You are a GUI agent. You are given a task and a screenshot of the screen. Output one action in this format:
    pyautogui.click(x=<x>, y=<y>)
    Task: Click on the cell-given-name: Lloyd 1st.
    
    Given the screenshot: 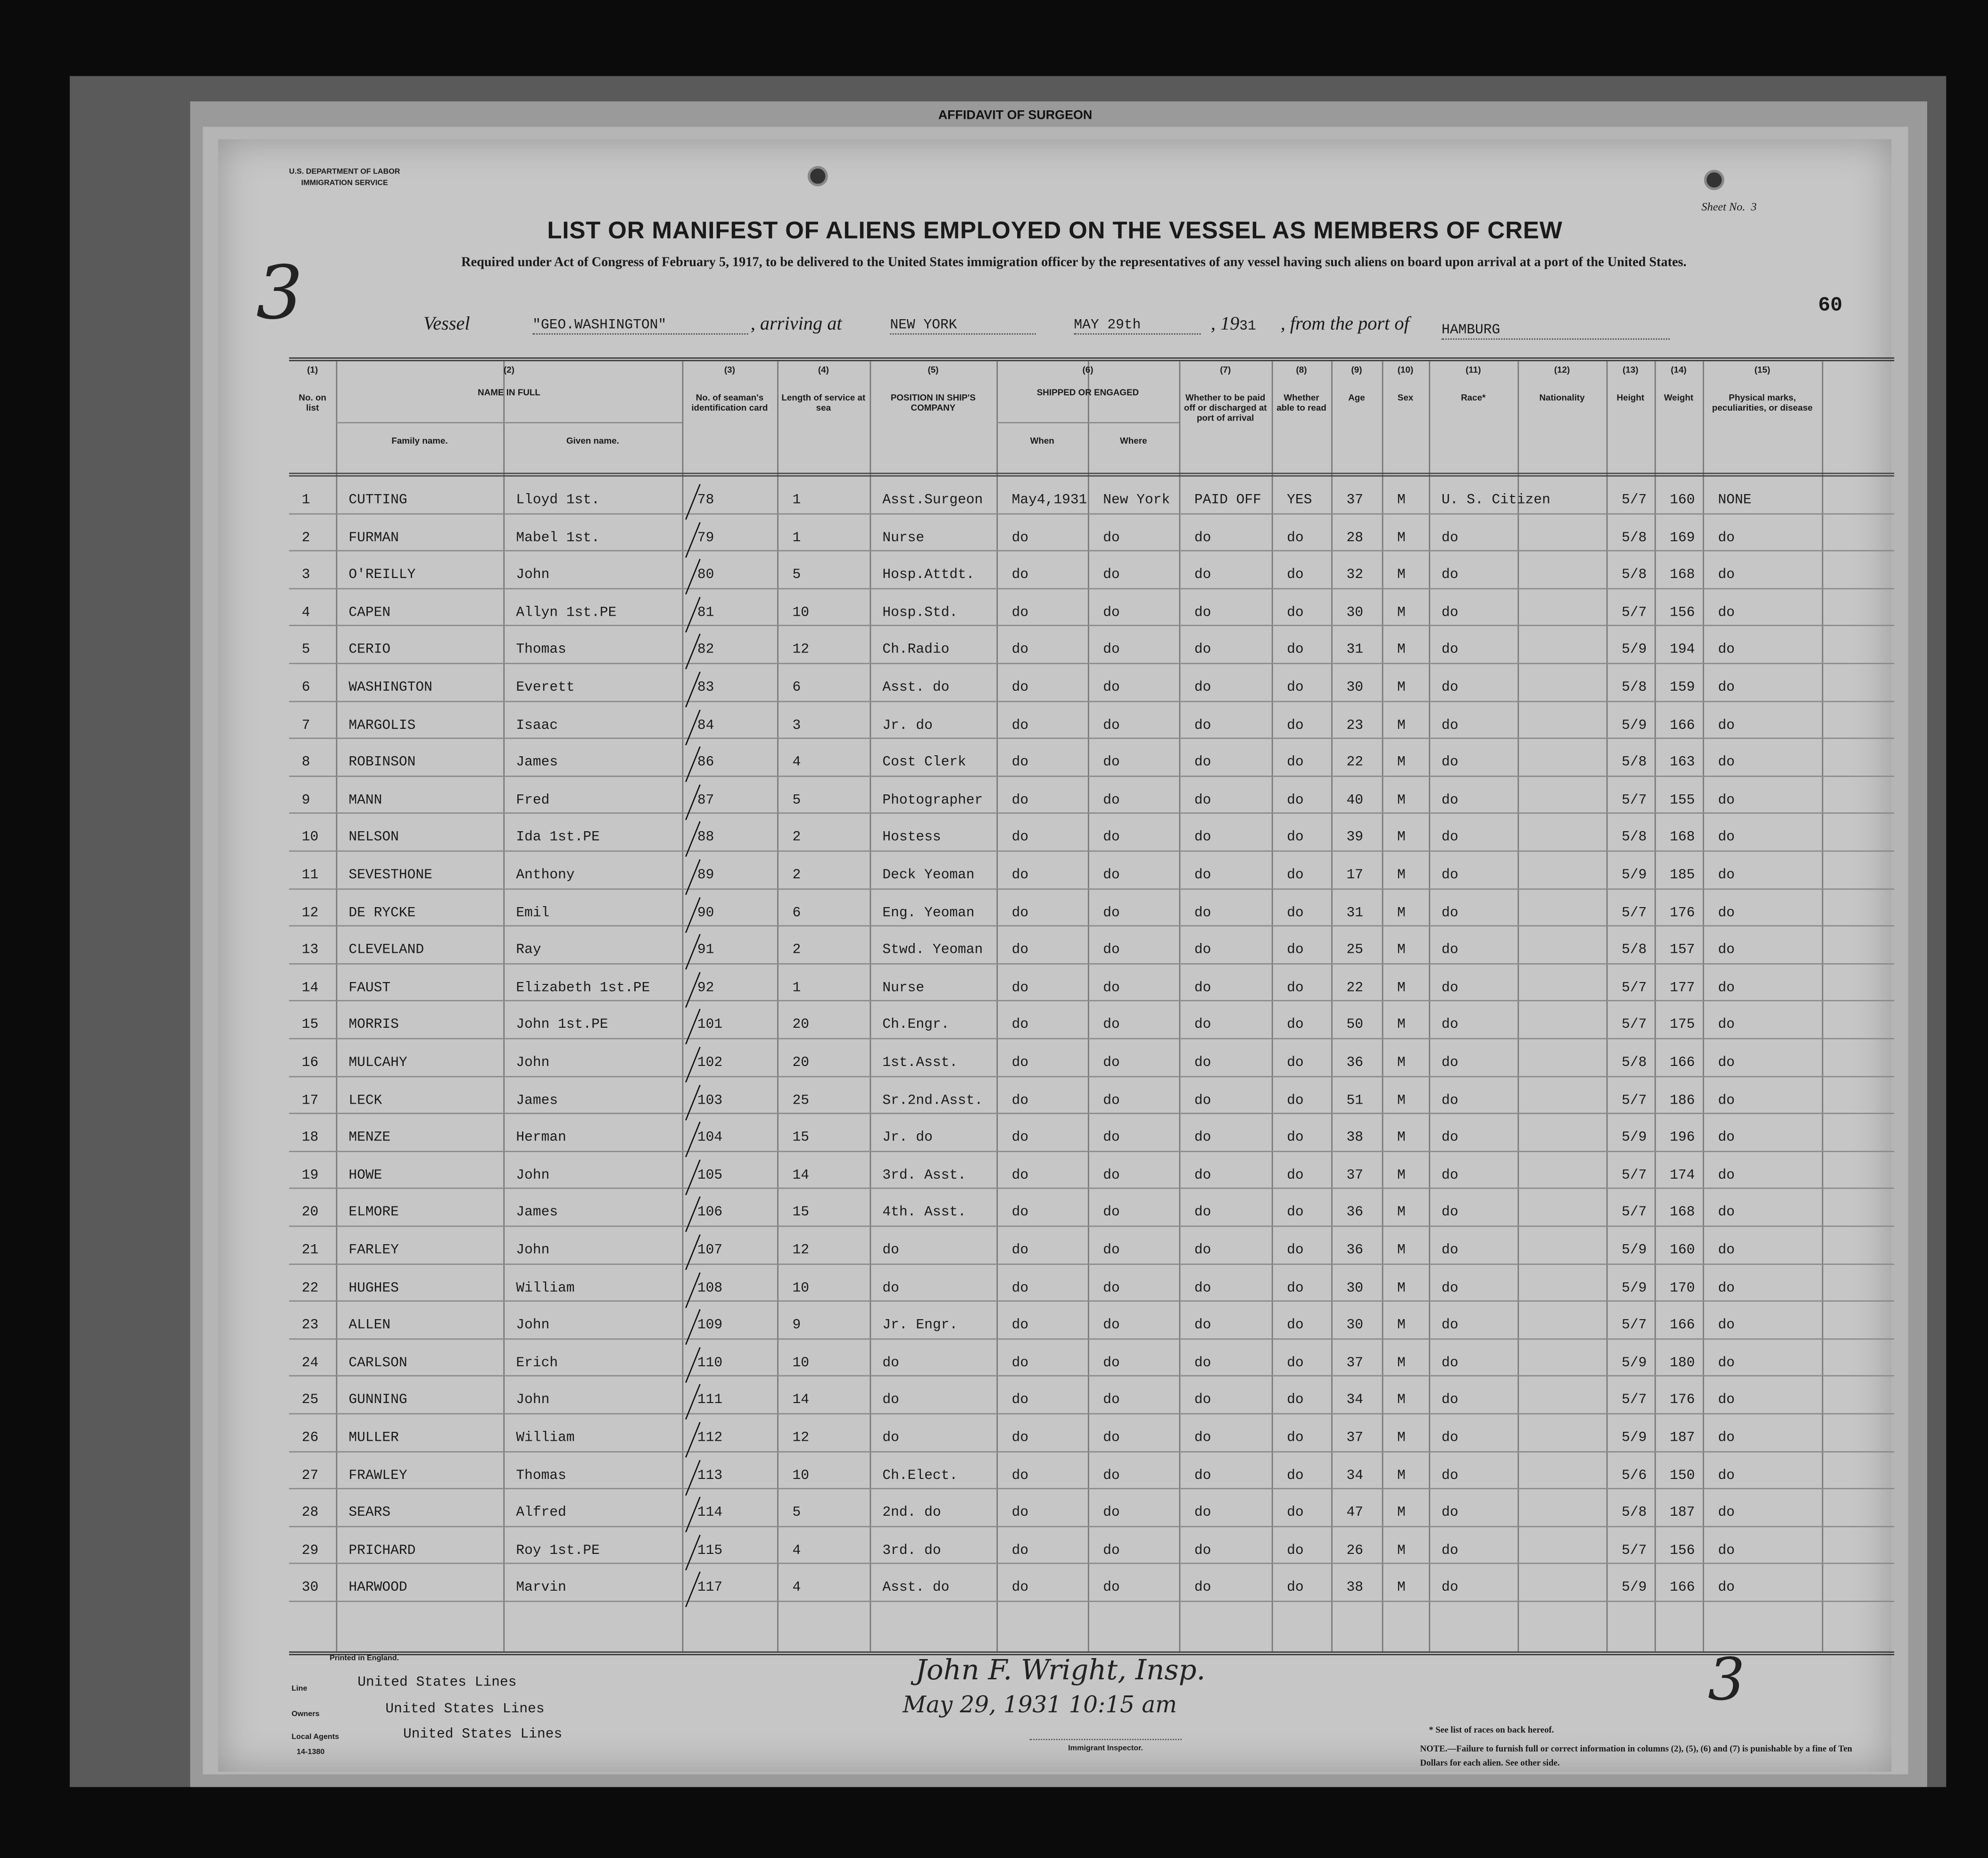 What is the action you would take?
    pyautogui.click(x=558, y=501)
    